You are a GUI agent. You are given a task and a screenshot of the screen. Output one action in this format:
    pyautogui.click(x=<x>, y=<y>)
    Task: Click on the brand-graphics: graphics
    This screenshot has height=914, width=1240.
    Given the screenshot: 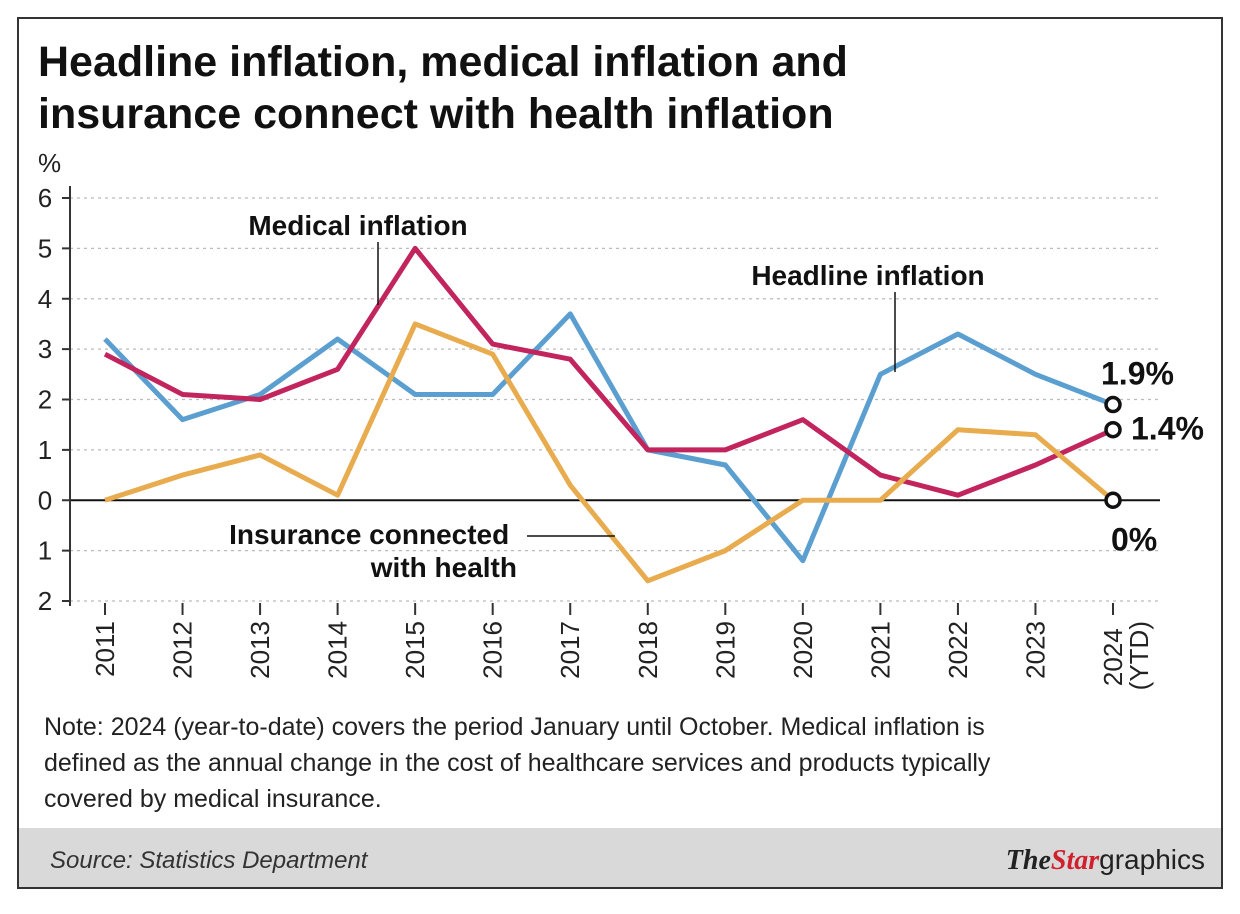 What is the action you would take?
    pyautogui.click(x=1152, y=859)
    